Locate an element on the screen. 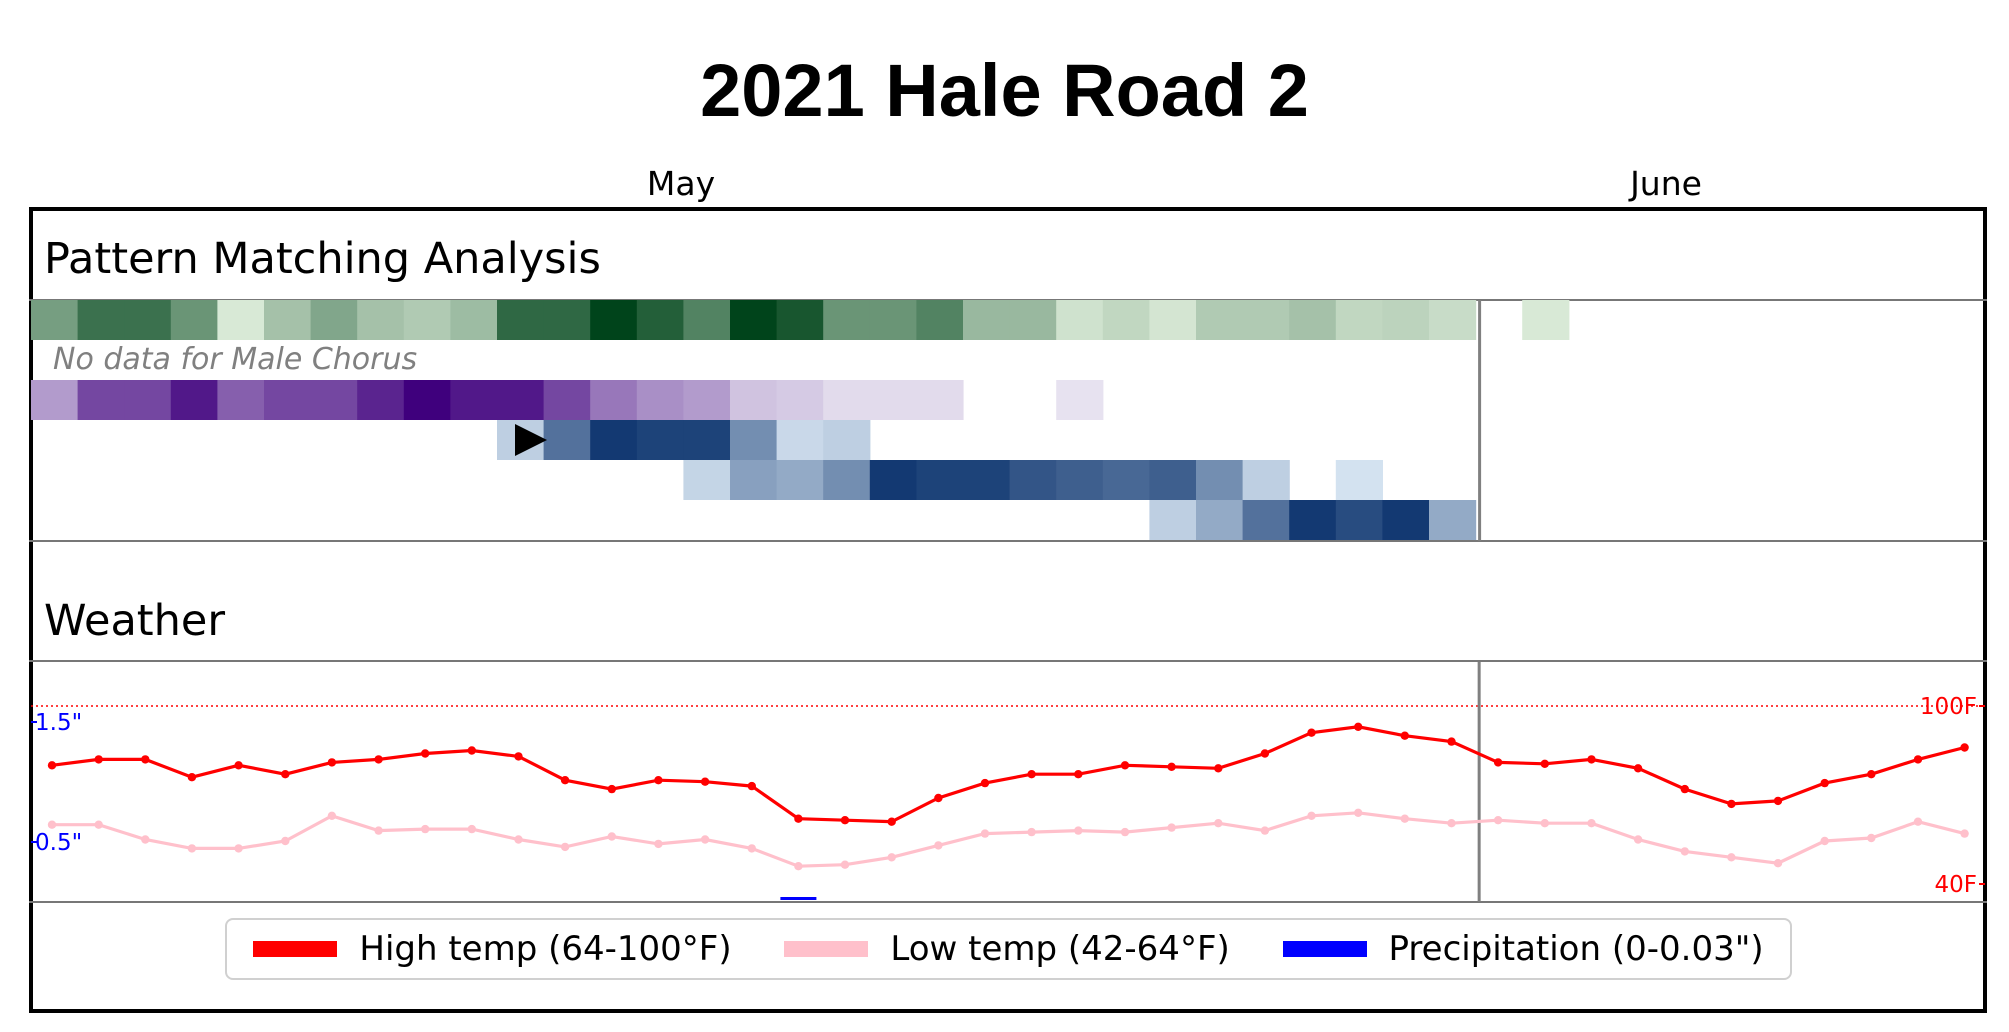  pattern-section-title: Pattern Matching Analysis is located at coordinates (322, 259).